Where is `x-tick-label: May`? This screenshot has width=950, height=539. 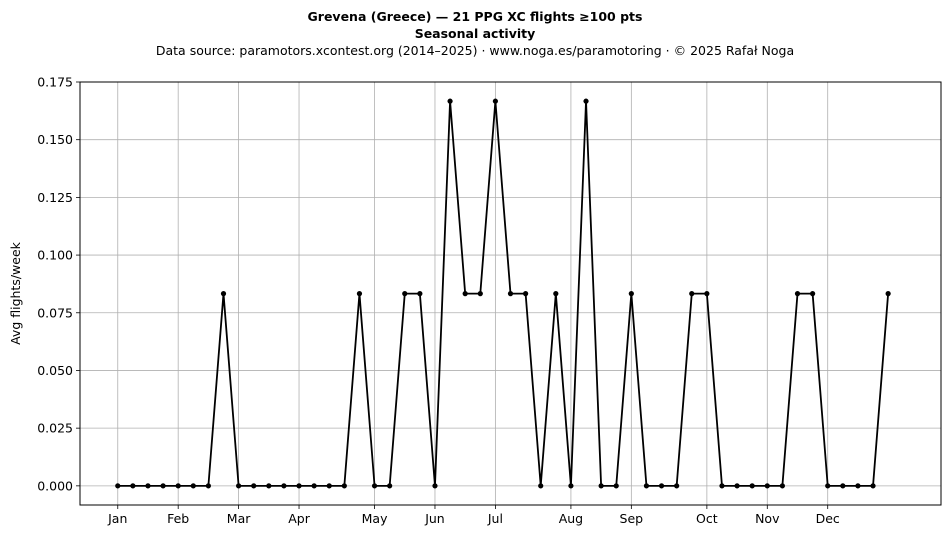
x-tick-label: May is located at coordinates (375, 518).